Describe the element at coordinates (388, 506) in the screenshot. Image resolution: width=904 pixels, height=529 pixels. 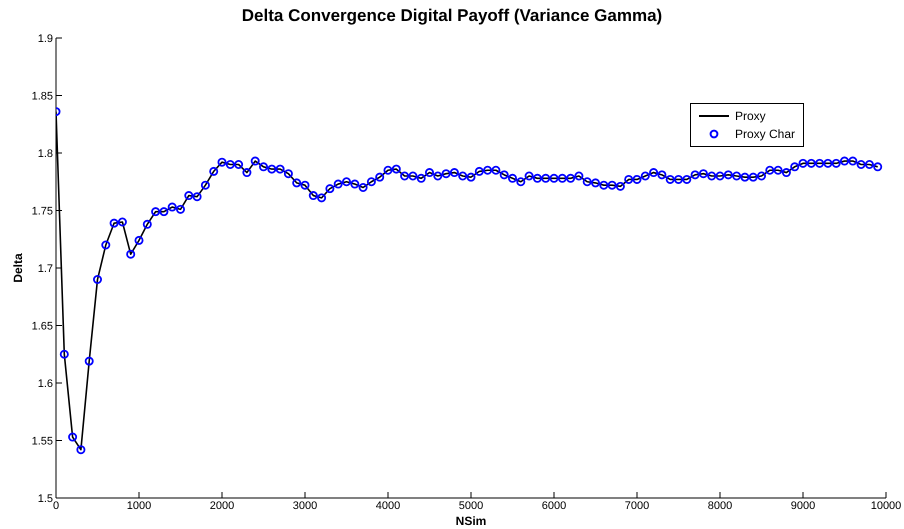
I see `x-tick-label: 4000` at that location.